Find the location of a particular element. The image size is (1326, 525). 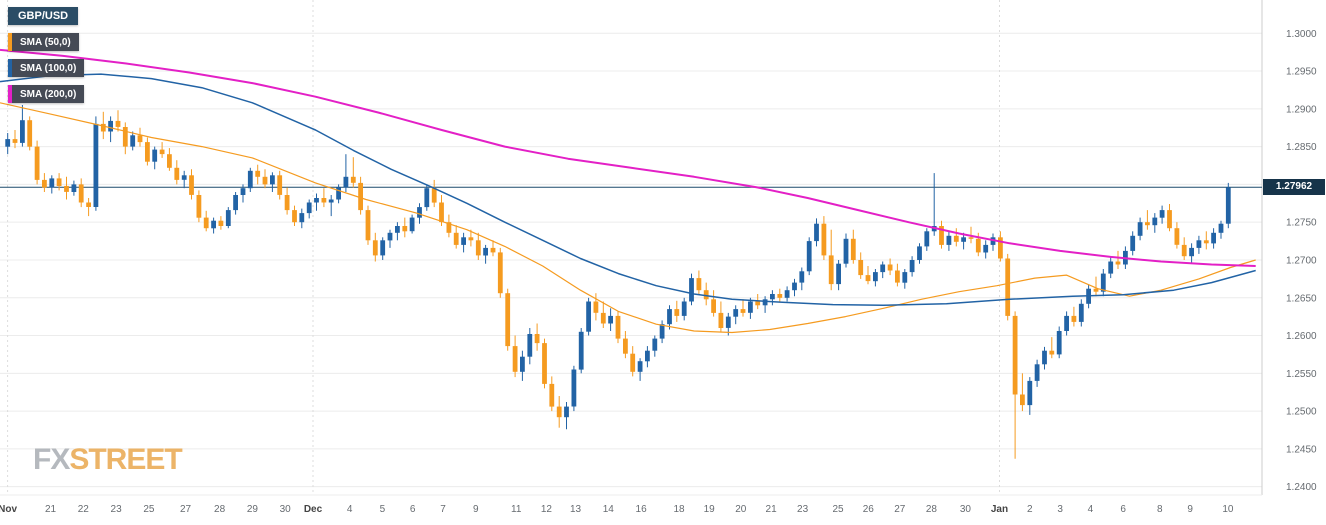

svg-text: 20 is located at coordinates (741, 509).